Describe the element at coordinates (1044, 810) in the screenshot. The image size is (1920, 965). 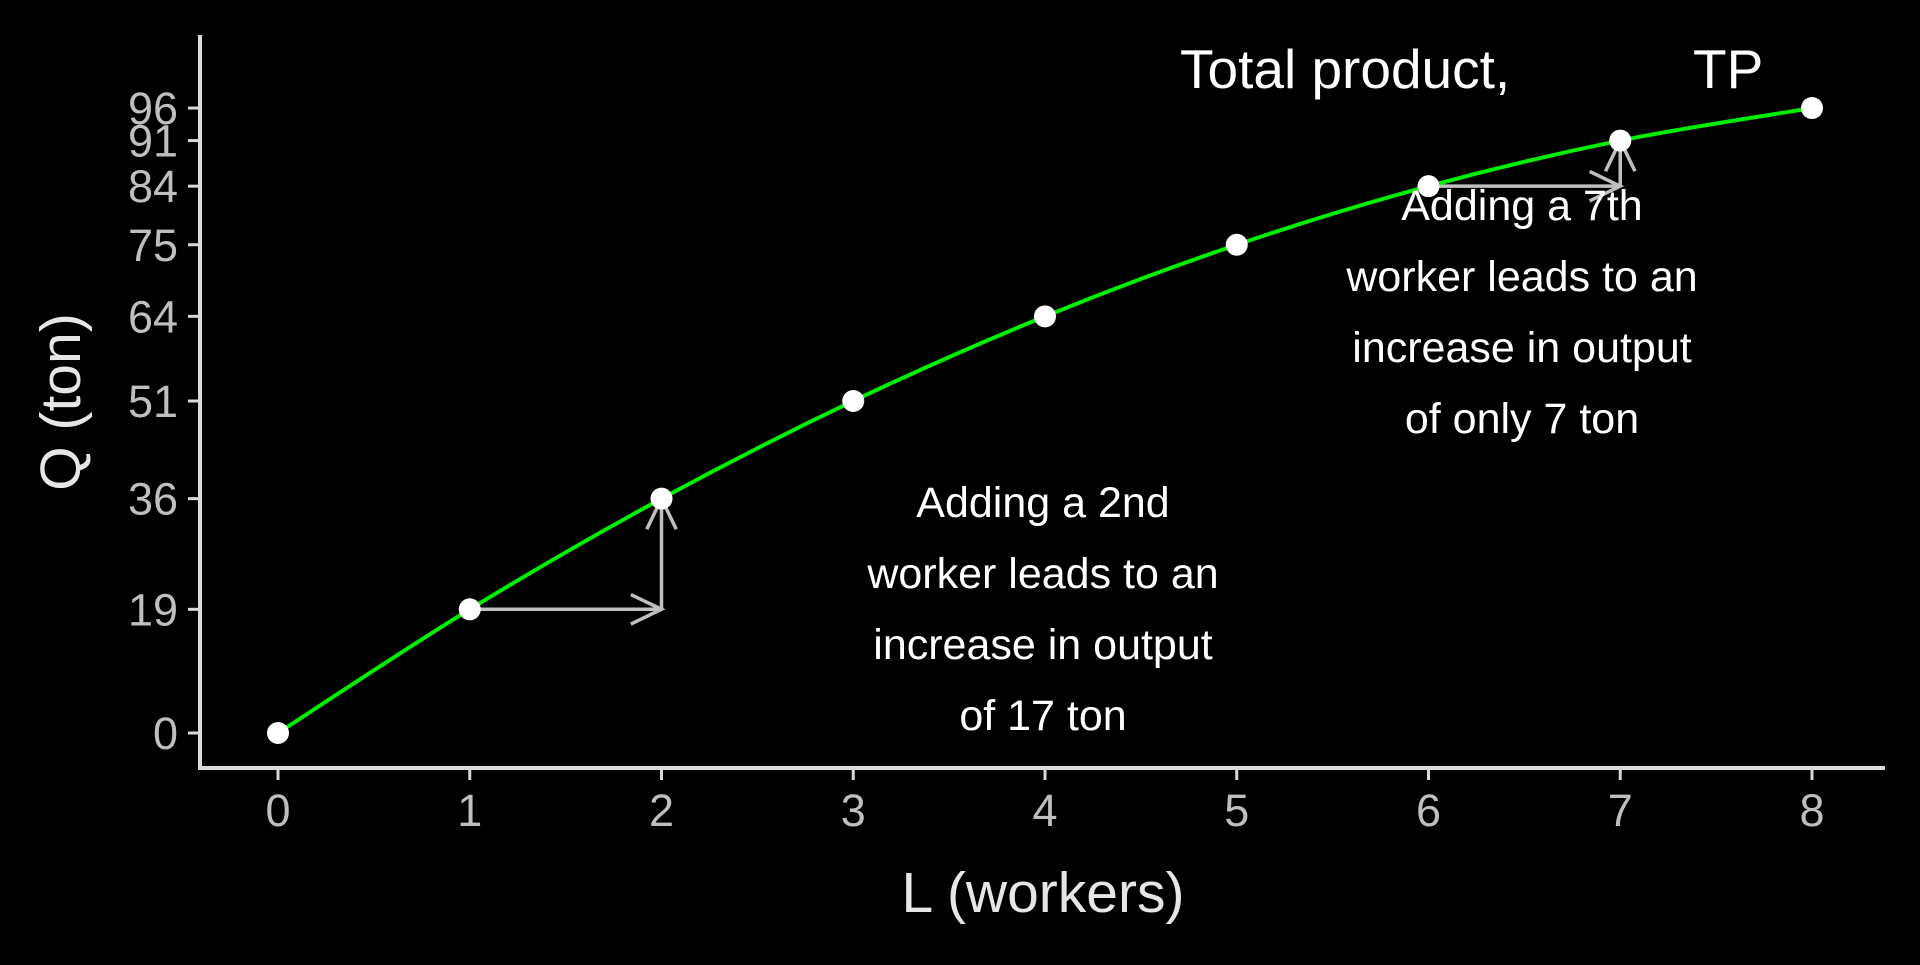
I see `x-tick-label: 4` at that location.